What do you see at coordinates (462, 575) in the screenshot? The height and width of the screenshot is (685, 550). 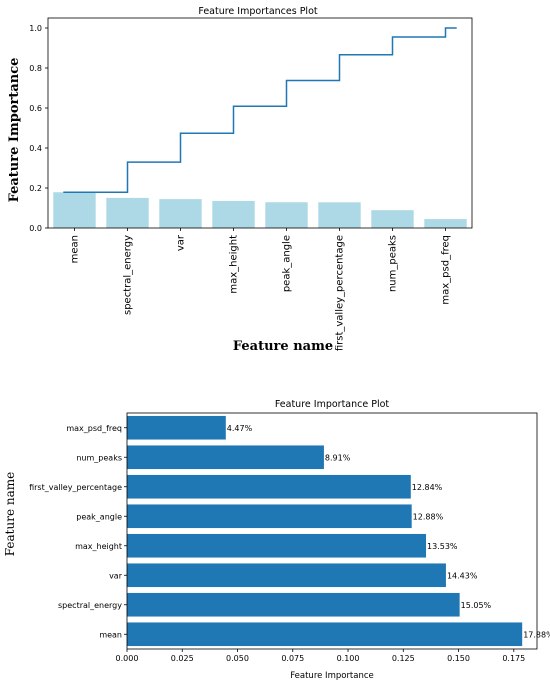 I see `hbar-data-label: 14.43%` at bounding box center [462, 575].